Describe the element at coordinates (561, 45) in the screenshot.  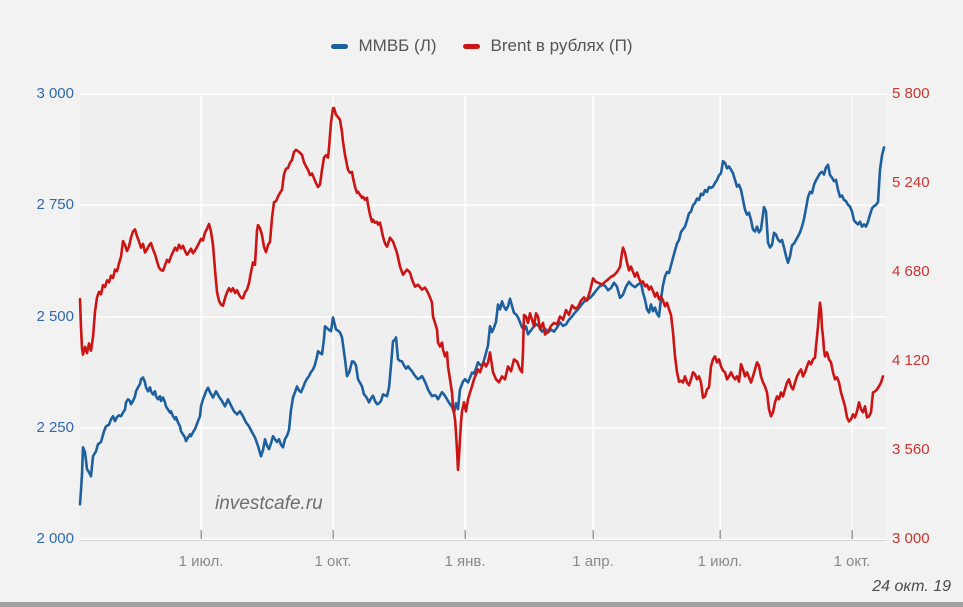
I see `brent-series-label: Brent в рублях (П)` at that location.